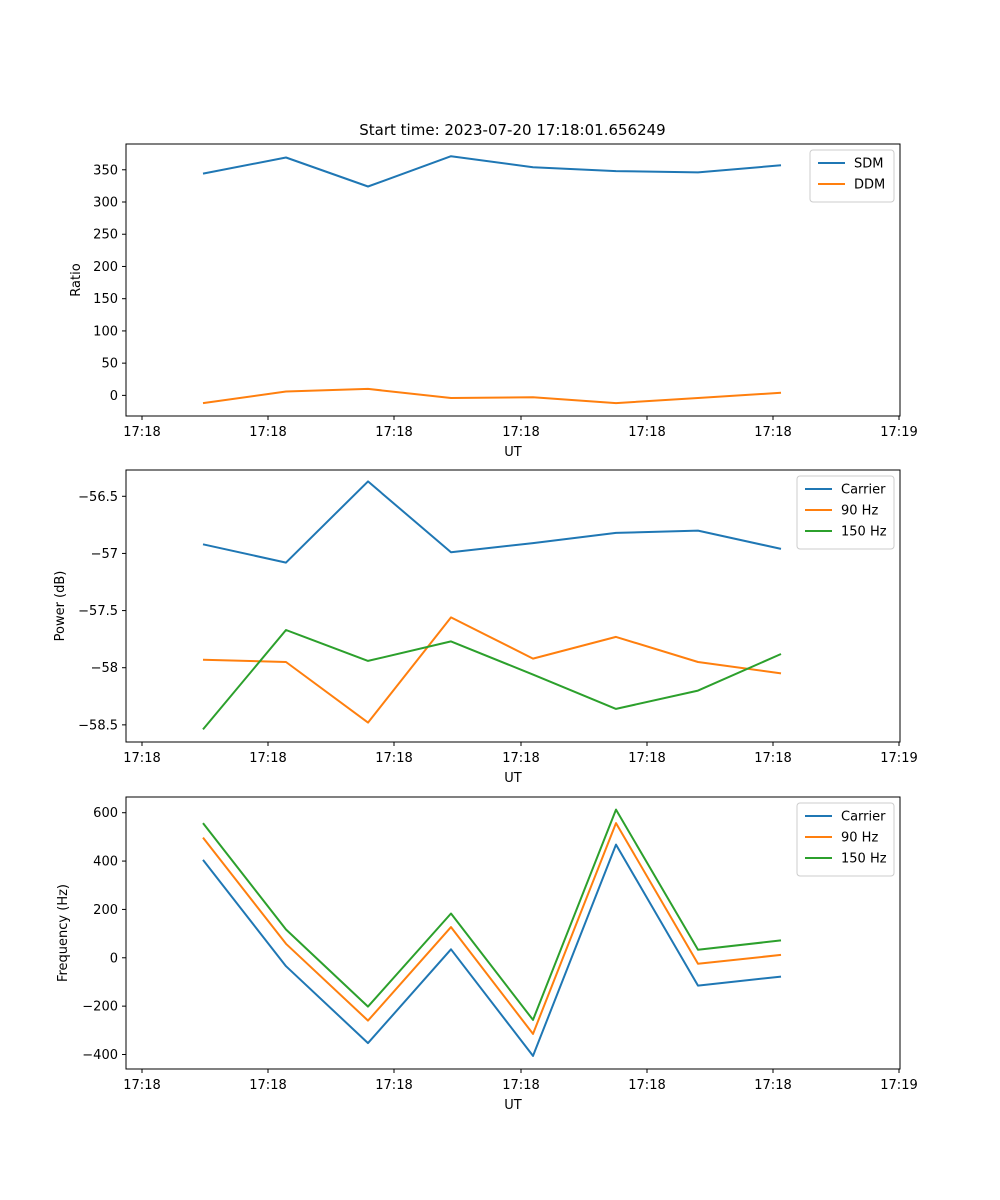  Describe the element at coordinates (105, 813) in the screenshot. I see `y-tick-label: 600` at that location.